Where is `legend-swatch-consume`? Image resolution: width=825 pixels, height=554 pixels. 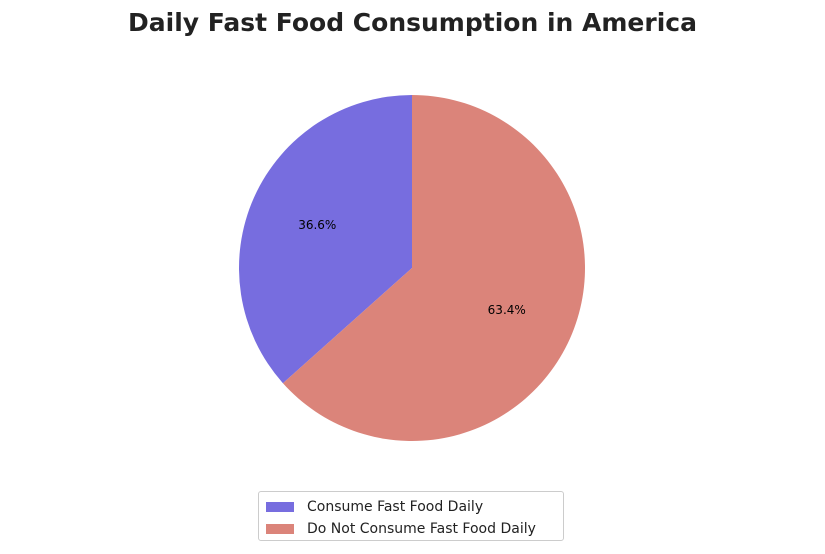
legend-swatch-consume is located at coordinates (280, 507).